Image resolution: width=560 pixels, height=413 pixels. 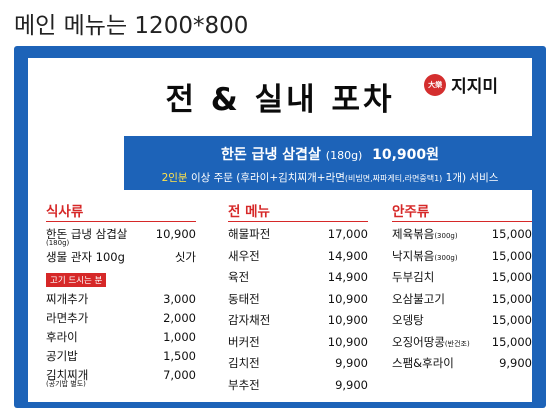 What do you see at coordinates (244, 363) in the screenshot?
I see `item-name: 김치전` at bounding box center [244, 363].